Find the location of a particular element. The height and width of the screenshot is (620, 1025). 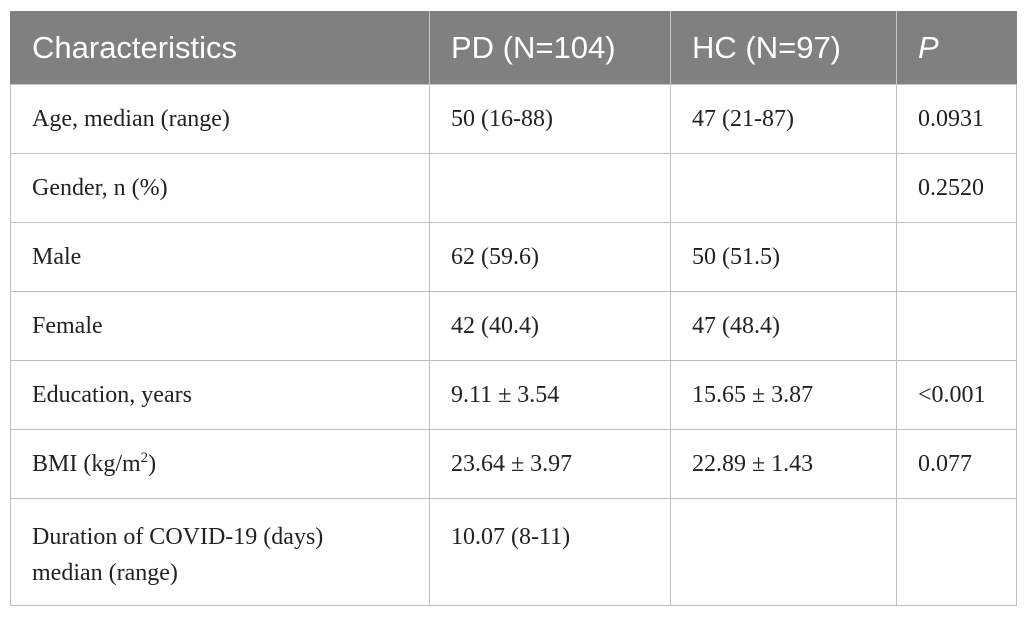

table-row: Gender, n (%) 0.2520 is located at coordinates (513, 188).